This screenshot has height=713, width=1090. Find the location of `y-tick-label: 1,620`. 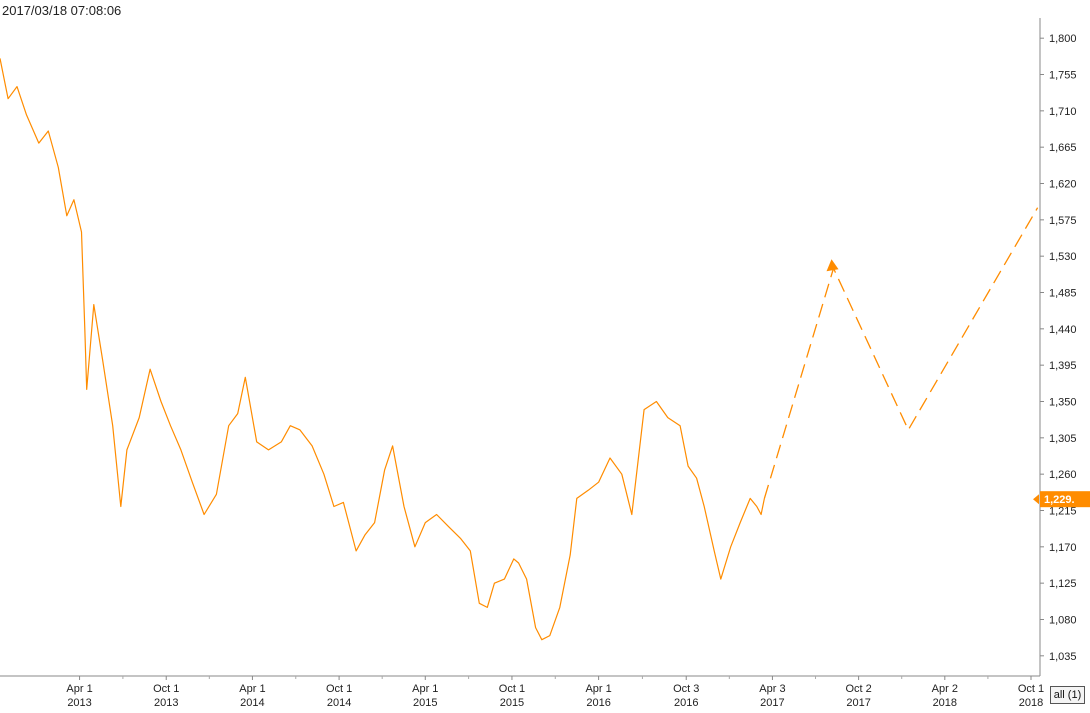

y-tick-label: 1,620 is located at coordinates (1063, 185).